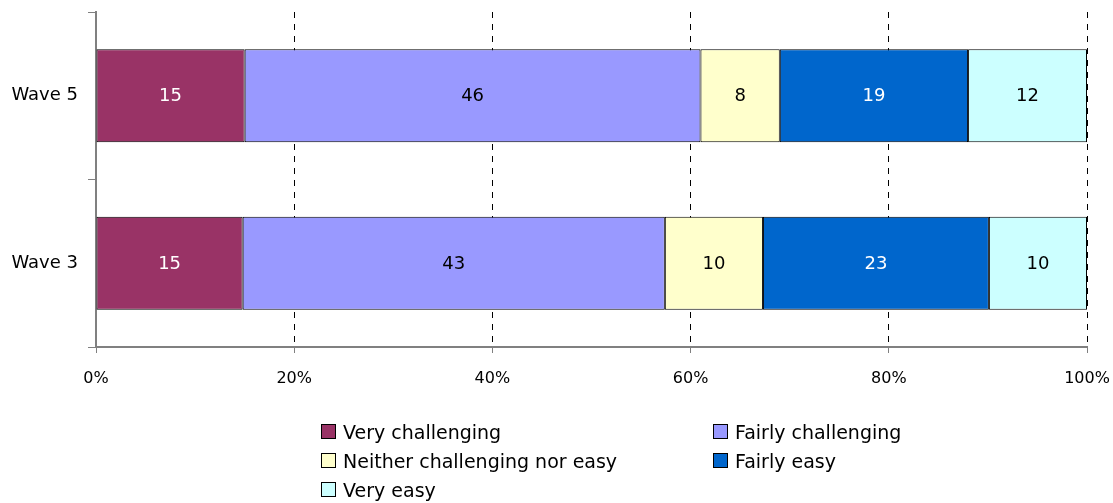  Describe the element at coordinates (389, 489) in the screenshot. I see `legend-label: Very easy` at that location.